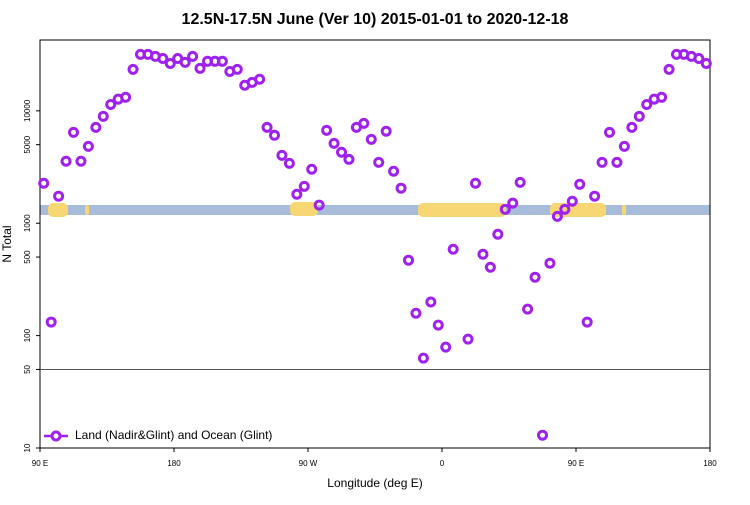  I want to click on y-tick-label: 500, so click(27, 257).